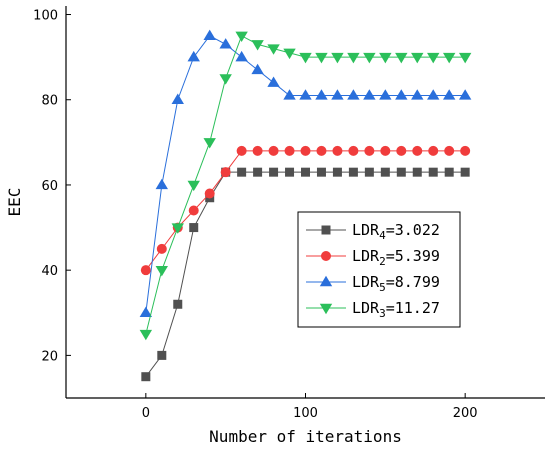 Image resolution: width=550 pixels, height=450 pixels. Describe the element at coordinates (305, 413) in the screenshot. I see `x-tick-label: 100` at that location.